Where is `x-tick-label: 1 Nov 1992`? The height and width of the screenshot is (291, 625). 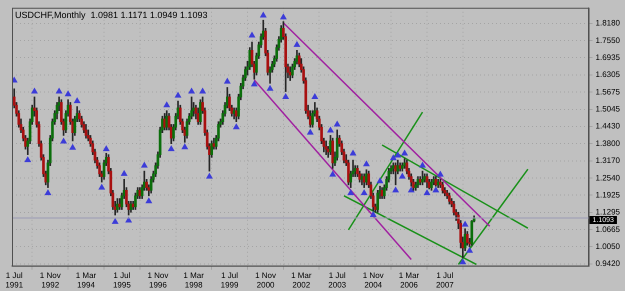 x-tick-label: 1 Nov 1992 is located at coordinates (50, 280).